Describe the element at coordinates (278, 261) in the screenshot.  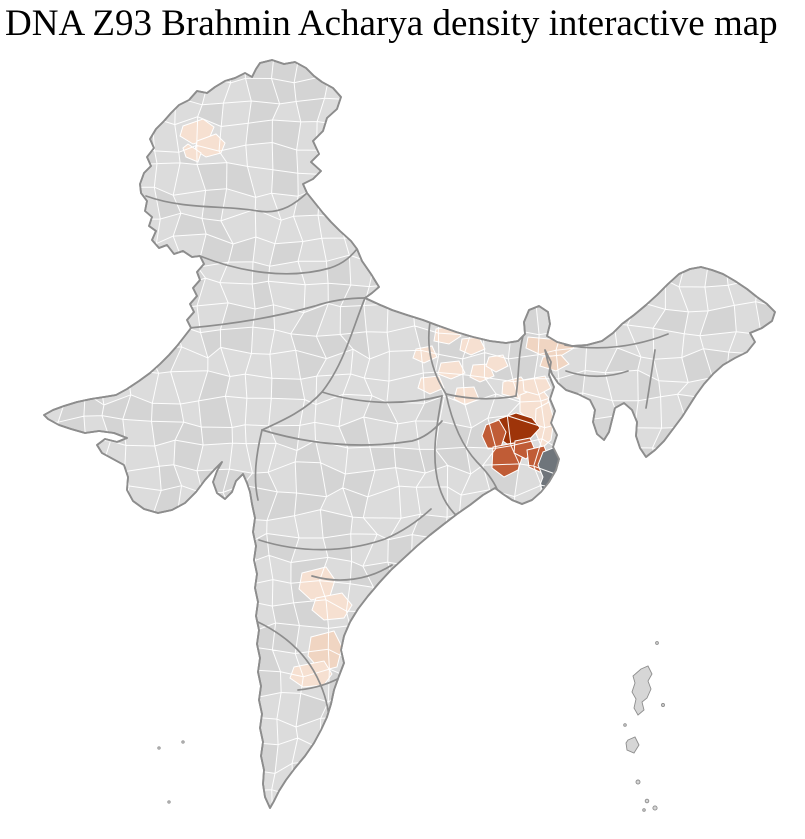
I see `state-border-hp-punjab` at that location.